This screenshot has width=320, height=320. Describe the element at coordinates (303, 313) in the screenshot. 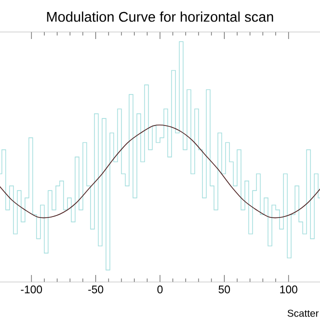

I see `x-axis-title: Scatter` at that location.